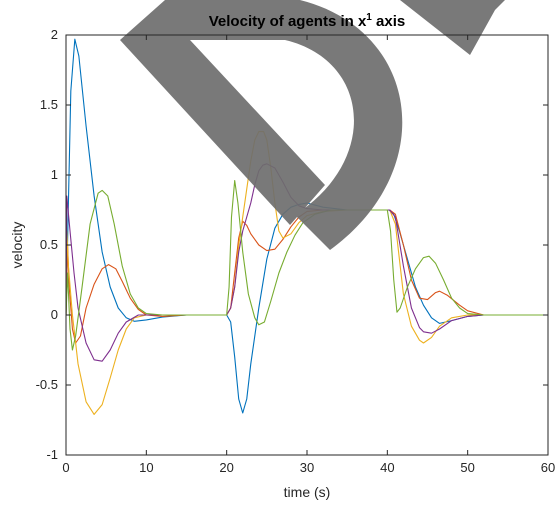 This screenshot has width=560, height=505. Describe the element at coordinates (467, 467) in the screenshot. I see `x-tick-label: 50` at that location.